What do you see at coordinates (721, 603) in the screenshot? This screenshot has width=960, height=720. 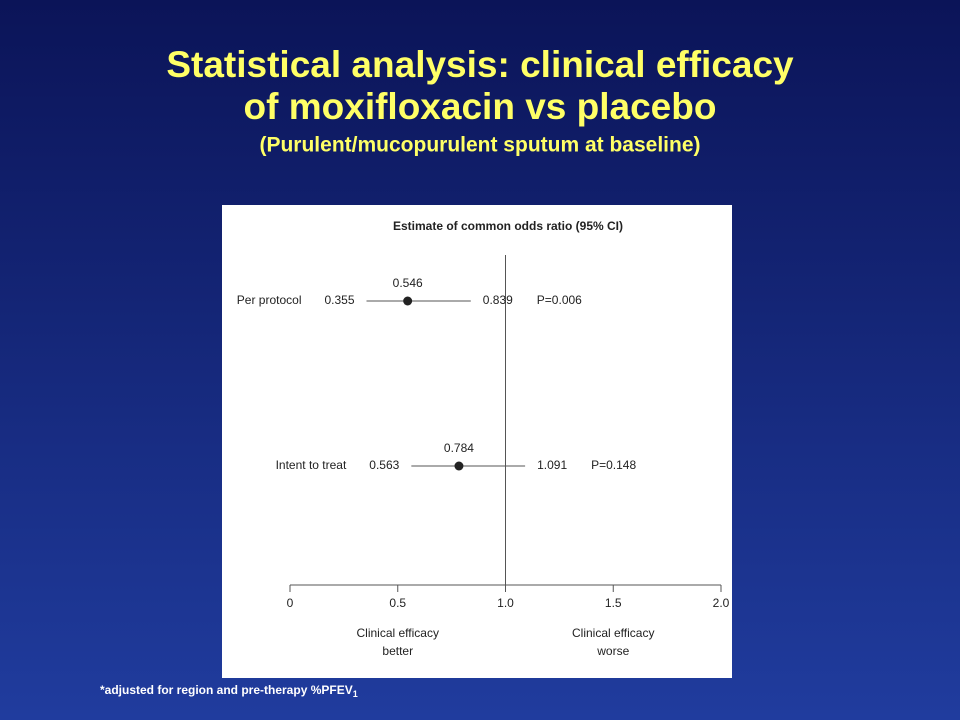 I see `x-tick-label: 2.0` at bounding box center [721, 603].